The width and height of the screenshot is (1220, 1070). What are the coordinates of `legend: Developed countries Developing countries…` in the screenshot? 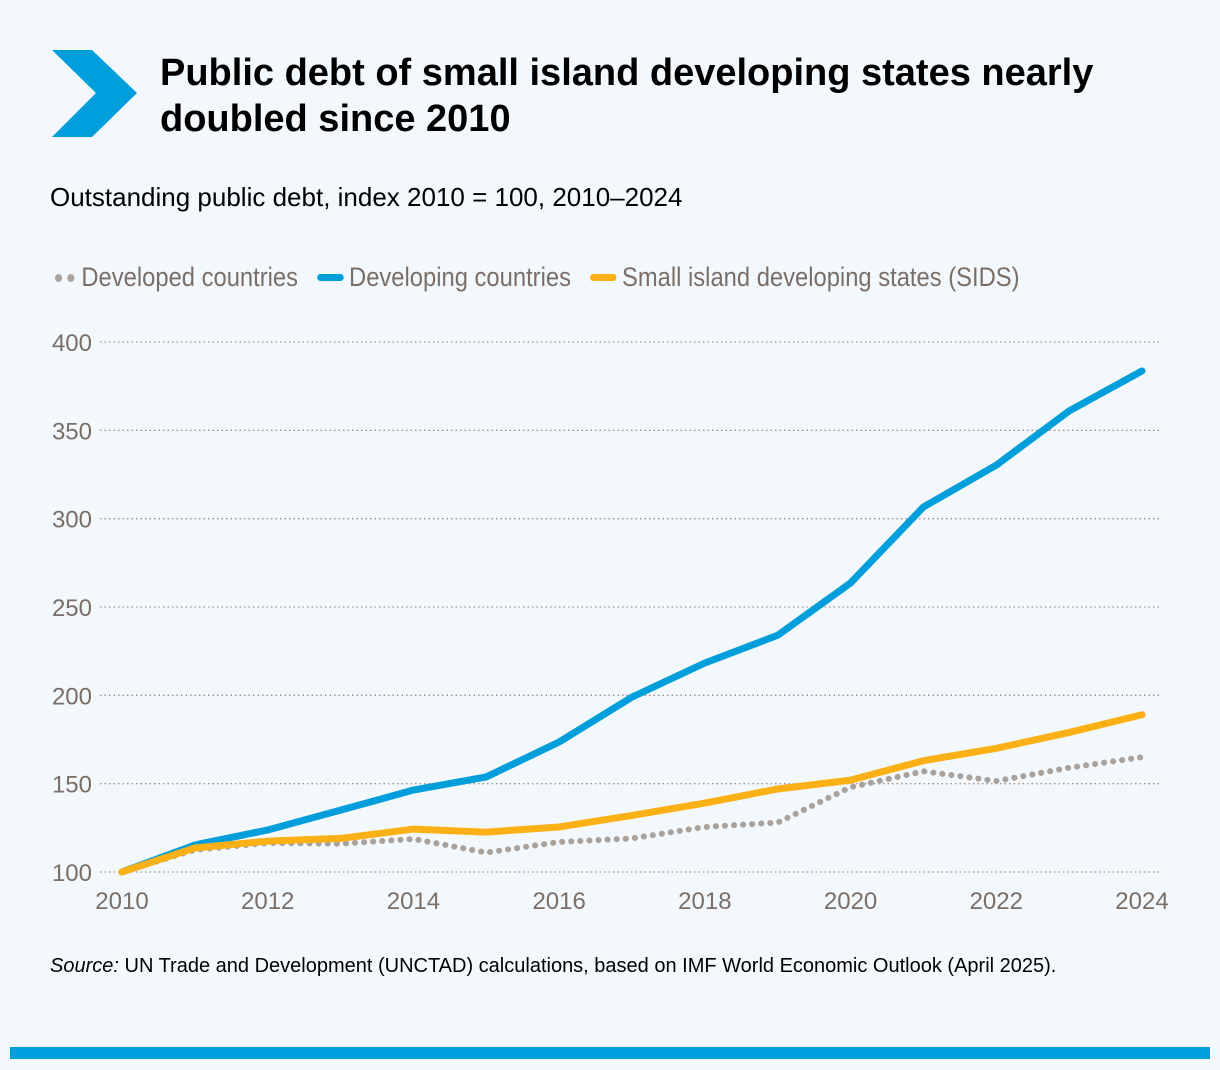 It's located at (547, 277).